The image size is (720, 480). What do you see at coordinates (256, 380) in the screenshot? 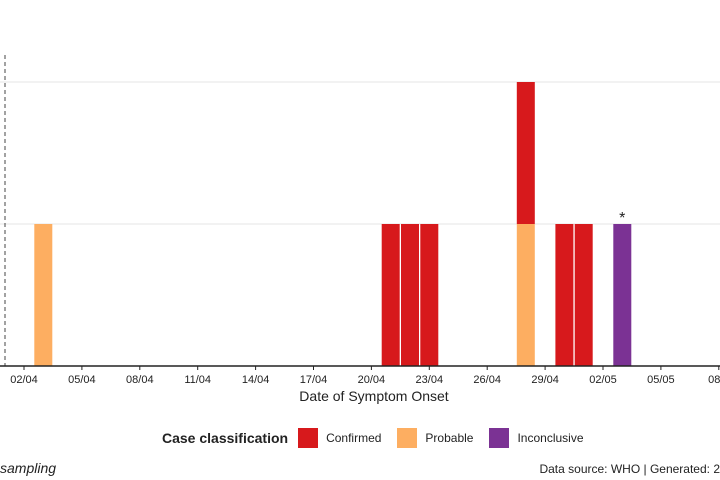
I see `x-tick-label-4: 14/04` at bounding box center [256, 380].